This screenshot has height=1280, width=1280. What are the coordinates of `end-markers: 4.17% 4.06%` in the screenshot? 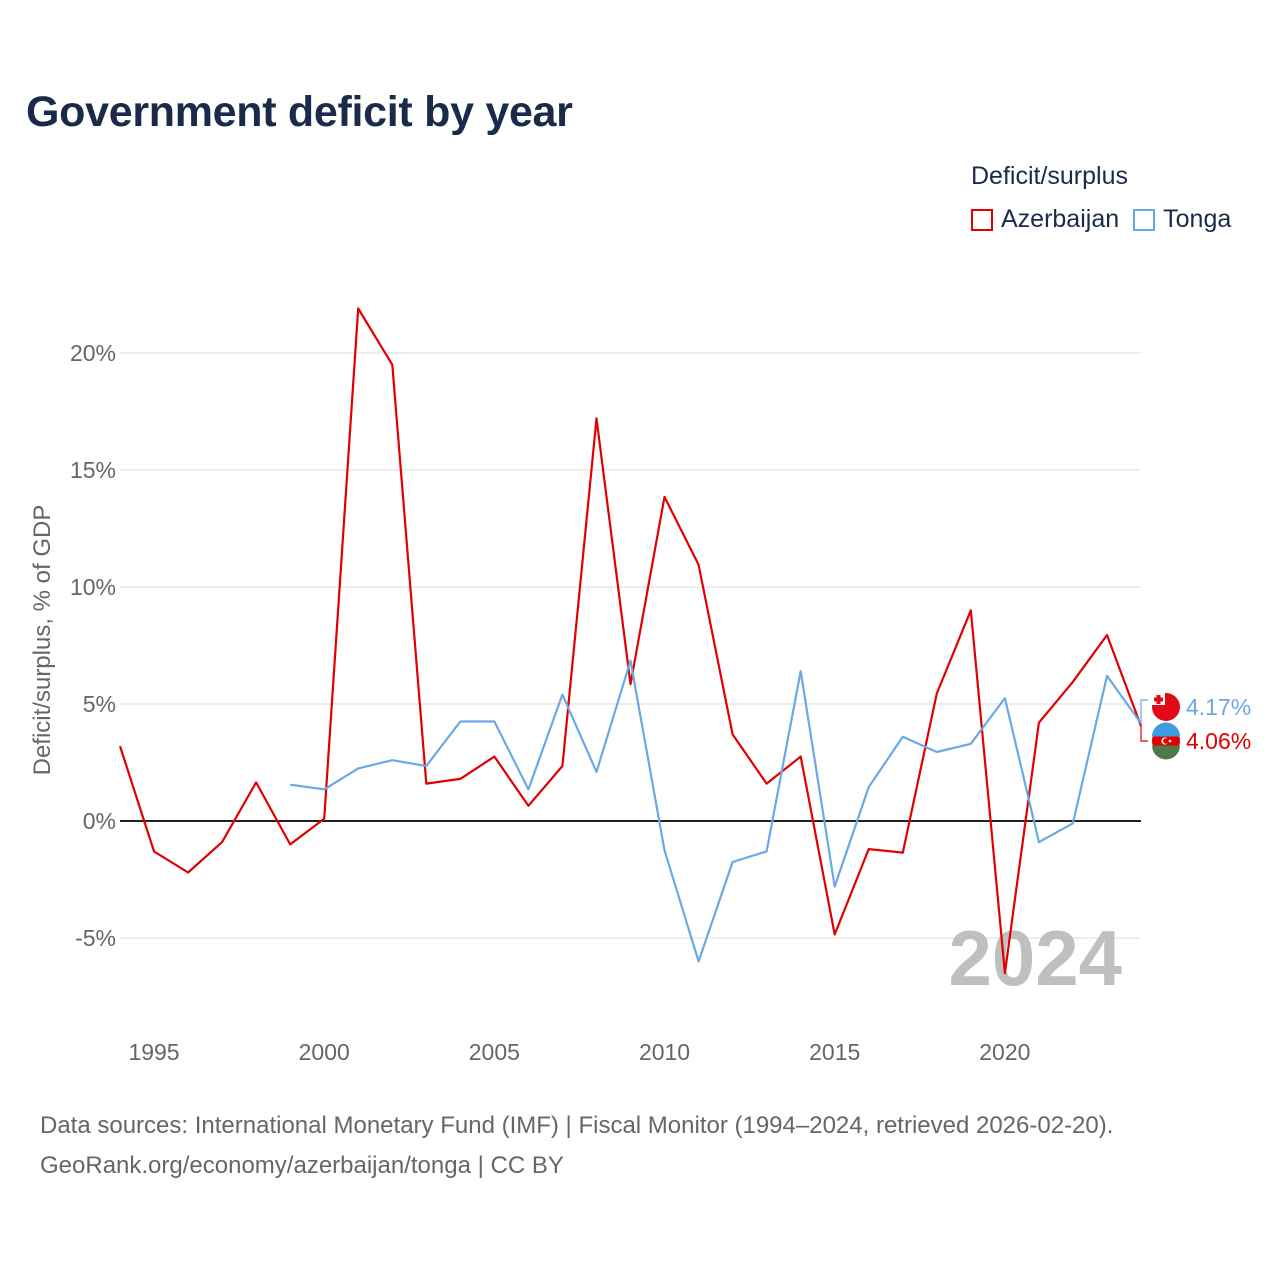 It's located at (1195, 726).